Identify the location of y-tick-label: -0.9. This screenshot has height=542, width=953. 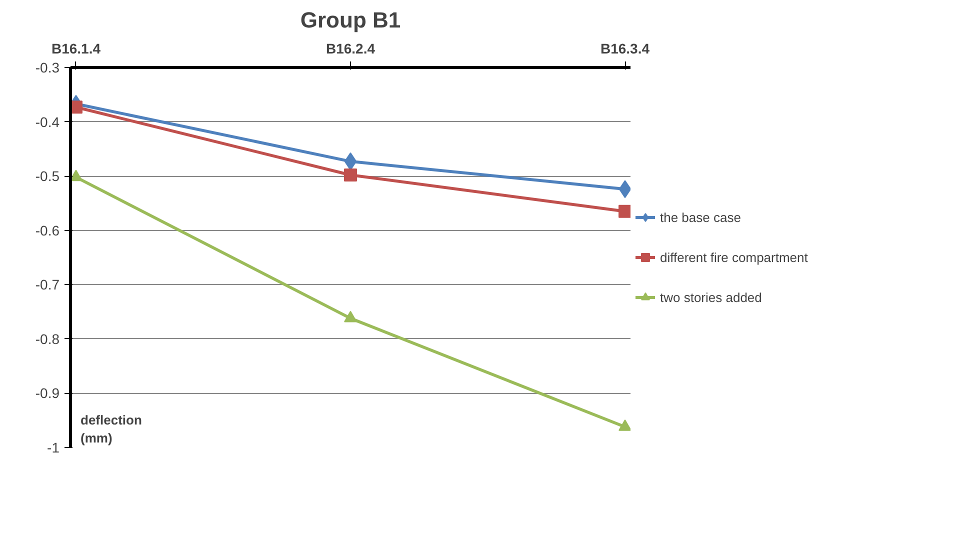
(47, 393).